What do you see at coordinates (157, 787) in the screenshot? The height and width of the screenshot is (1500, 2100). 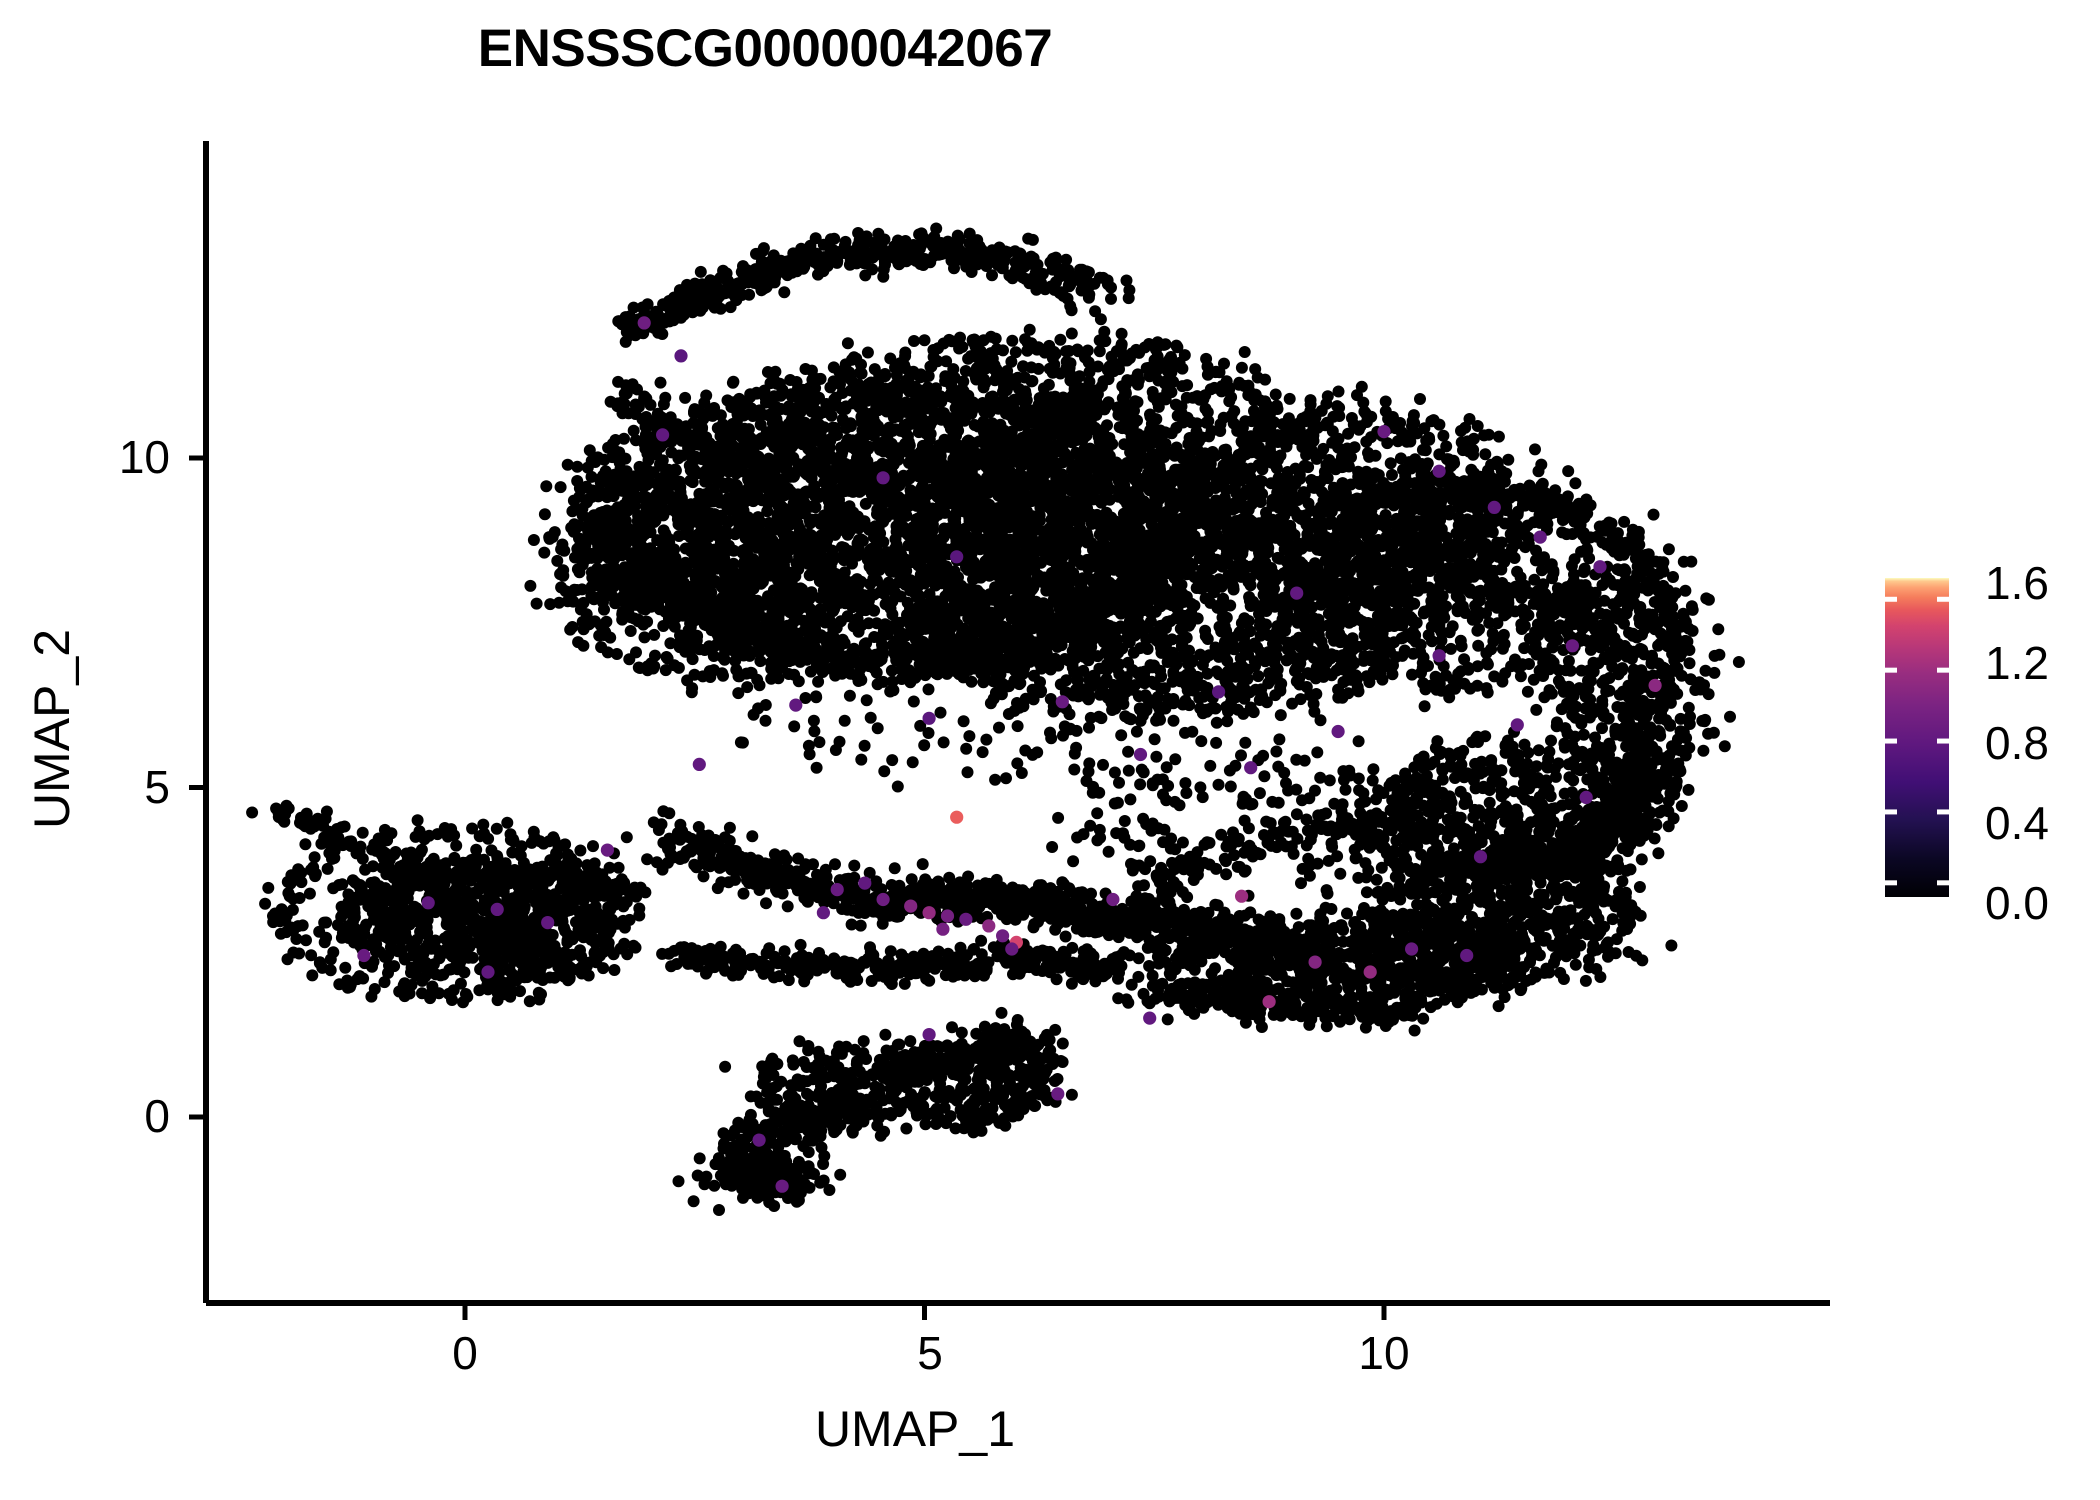 I see `y-tick-label-5: 5` at bounding box center [157, 787].